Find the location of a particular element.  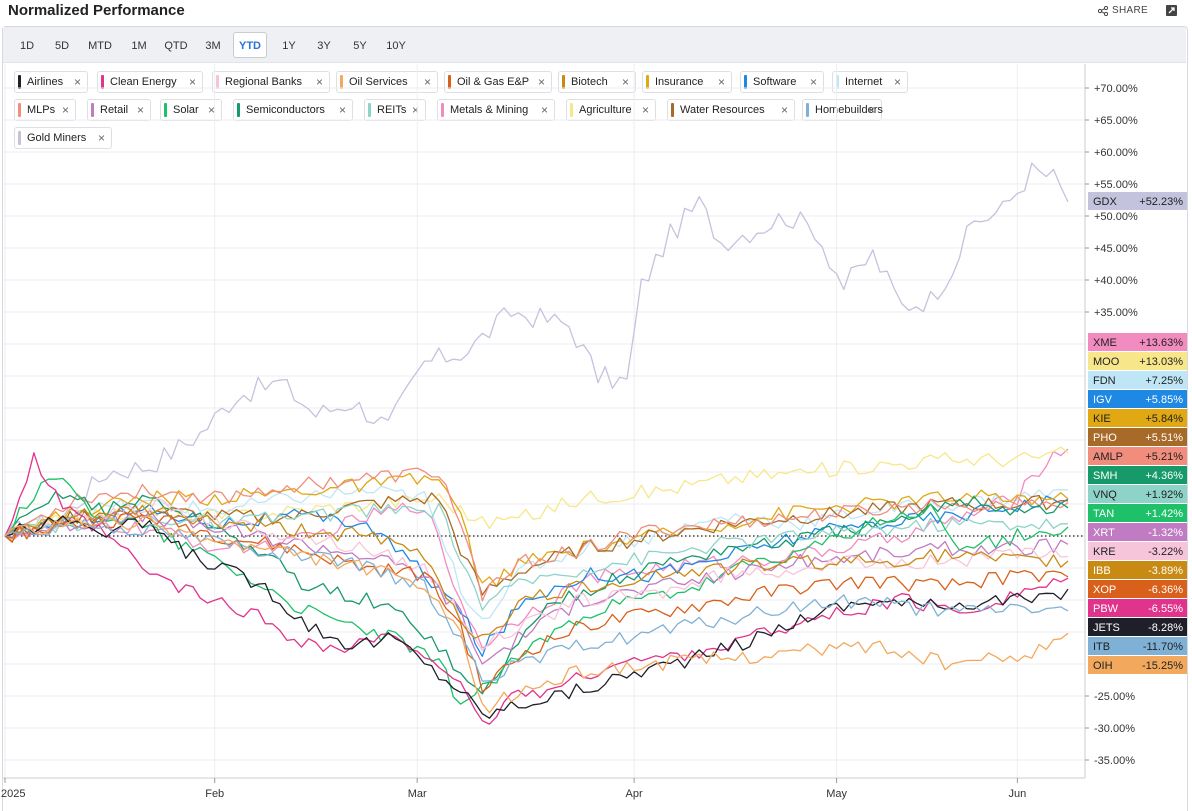

y-tick-label: +35.00% is located at coordinates (1116, 313).